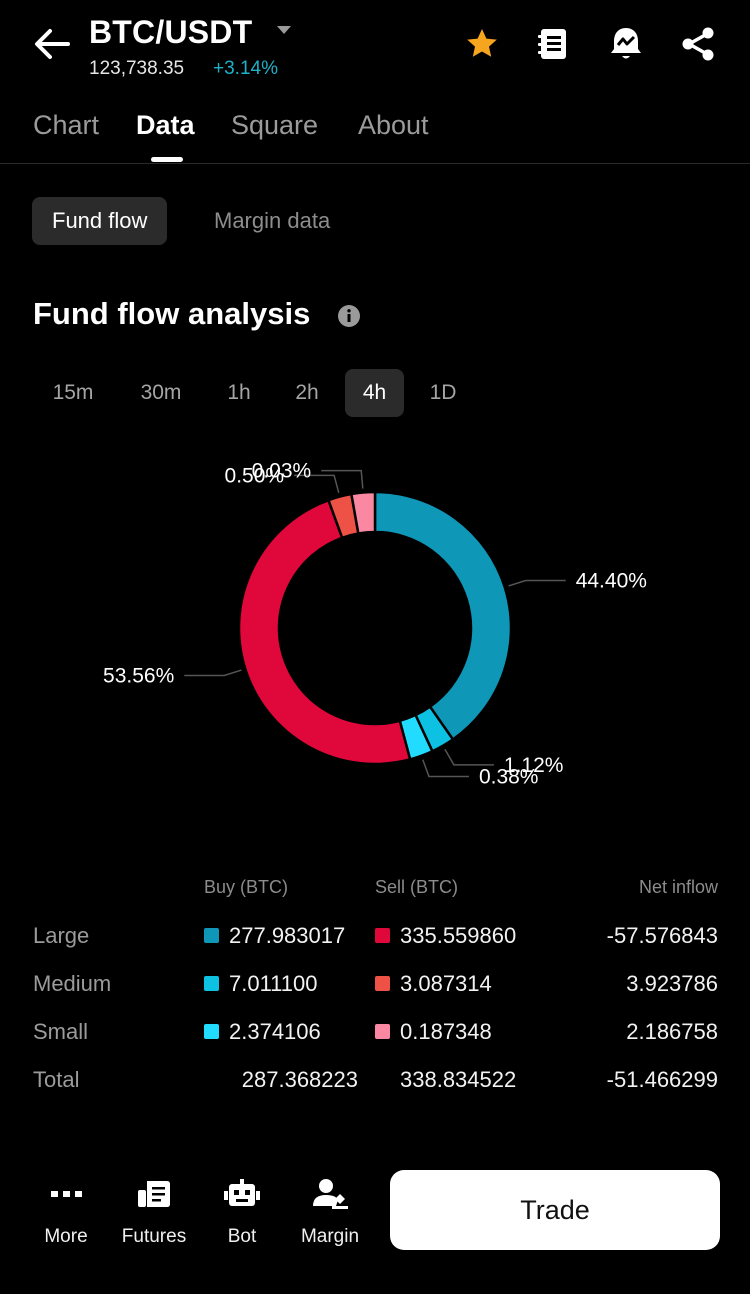 This screenshot has height=1294, width=750. Describe the element at coordinates (52, 44) in the screenshot. I see `back-arrow-icon` at that location.